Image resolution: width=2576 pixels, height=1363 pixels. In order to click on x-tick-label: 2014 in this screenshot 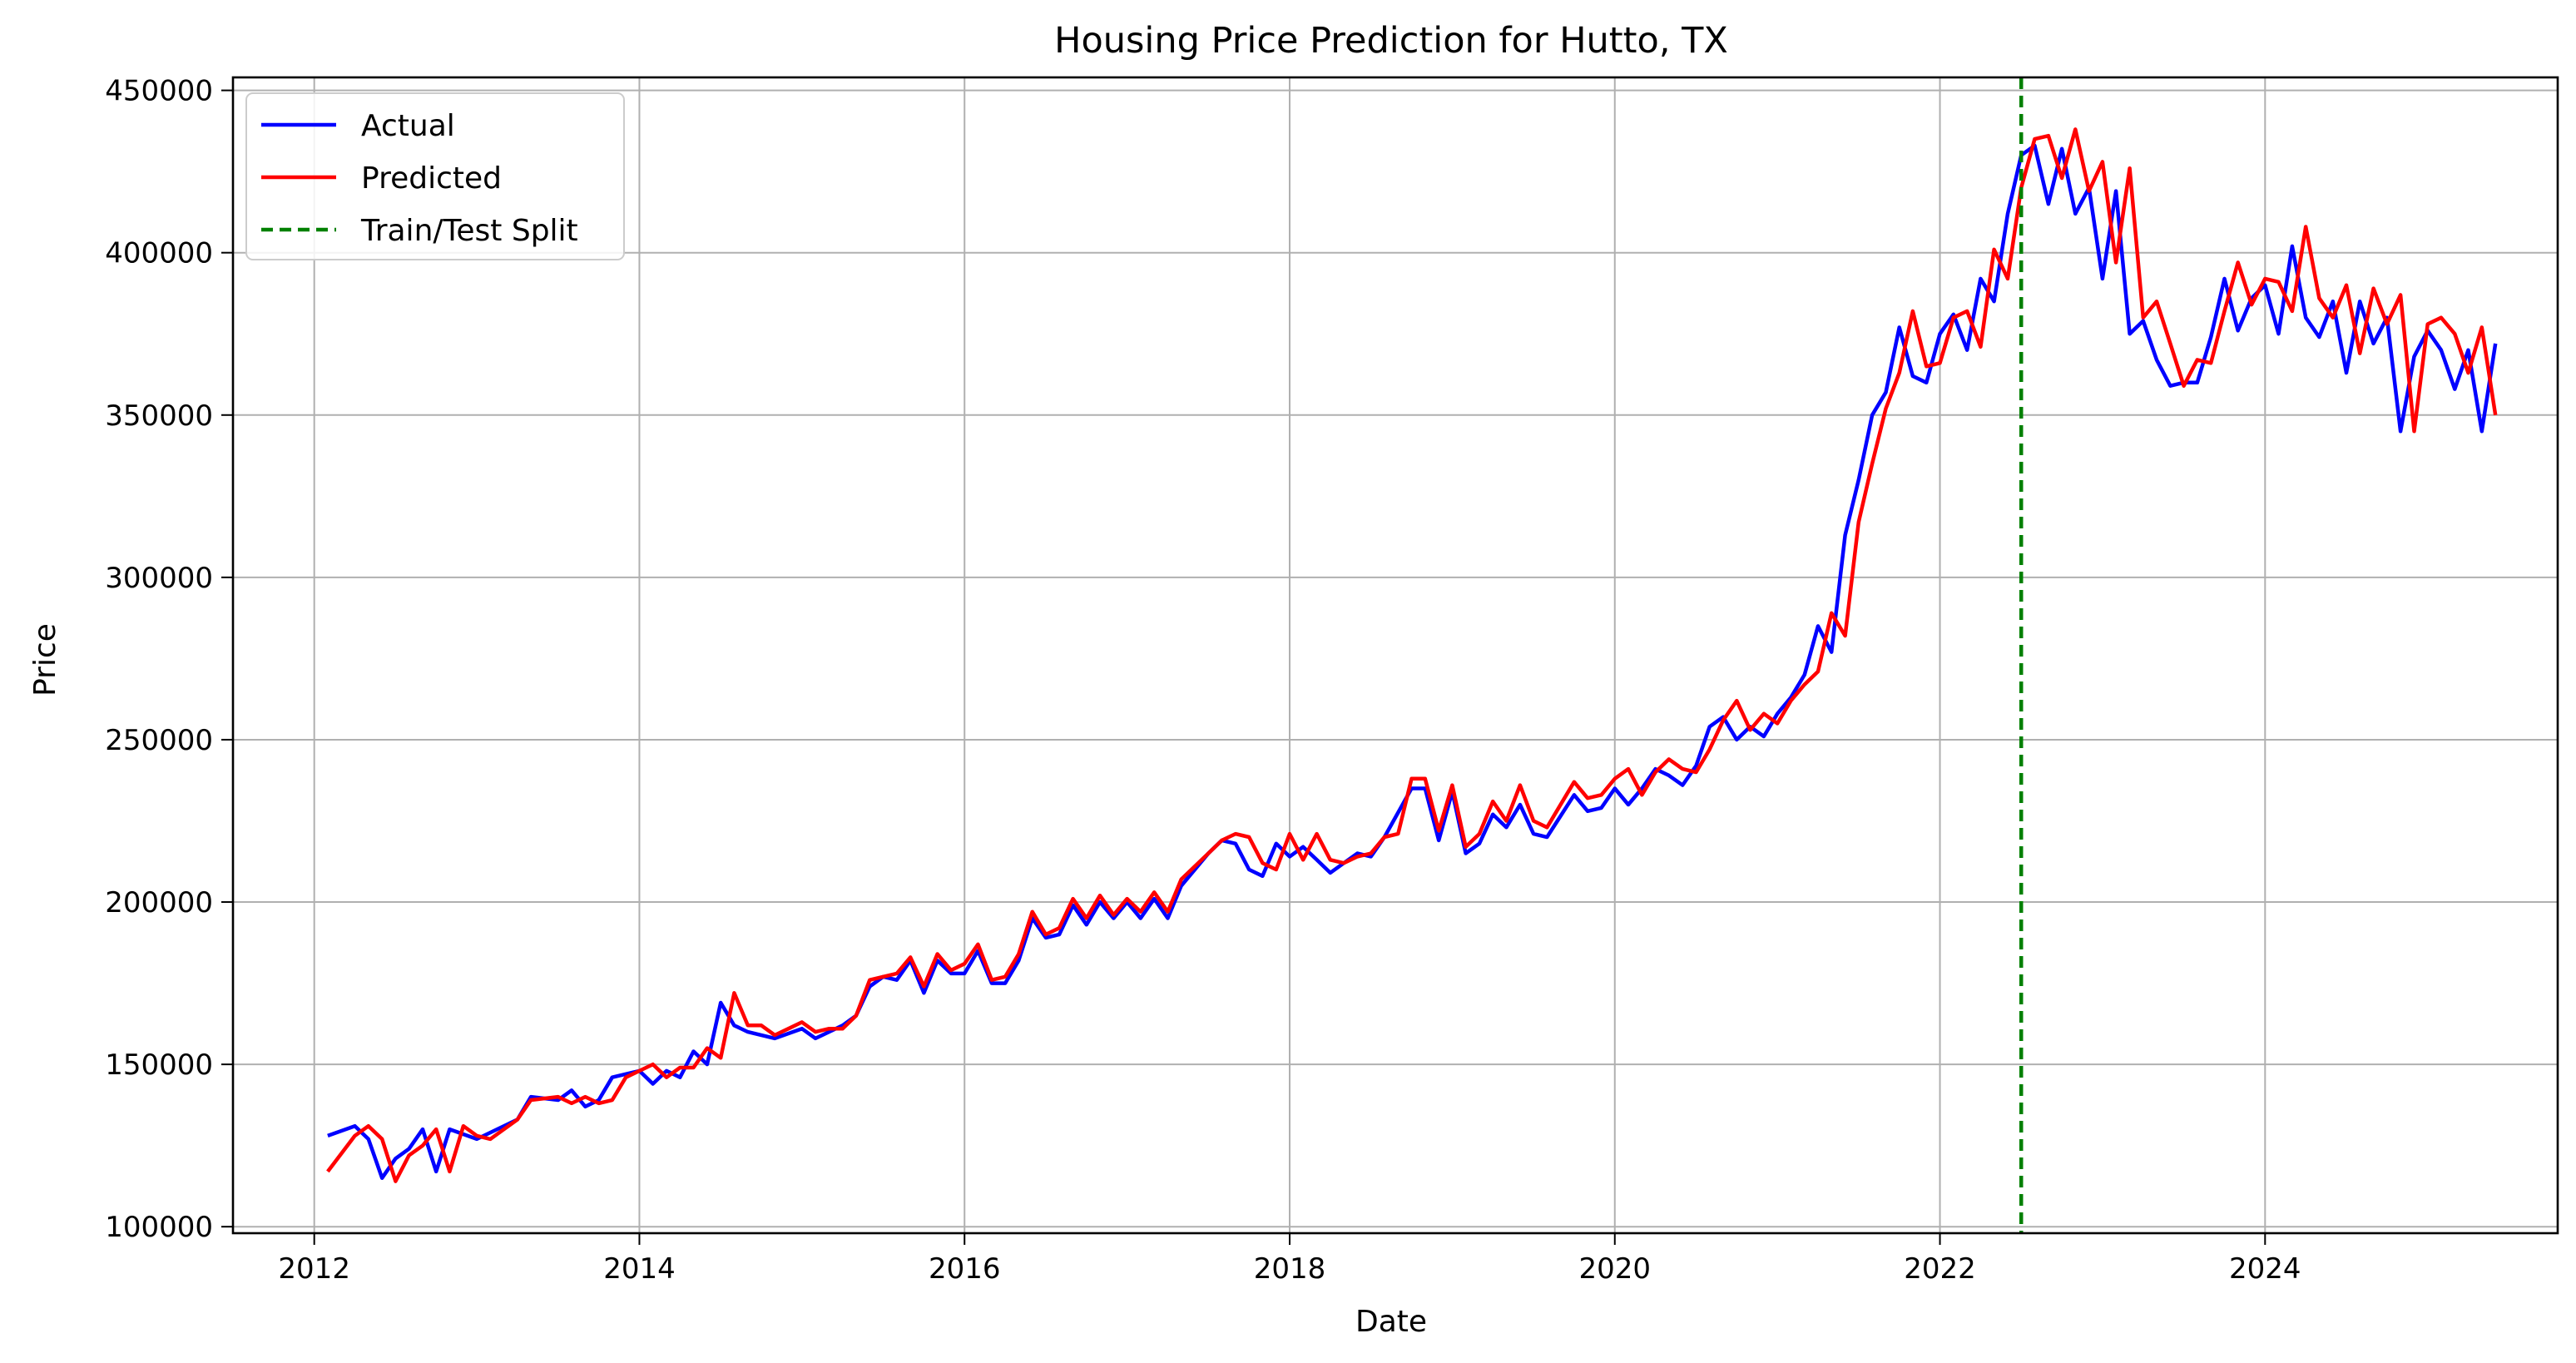, I will do `click(639, 1269)`.